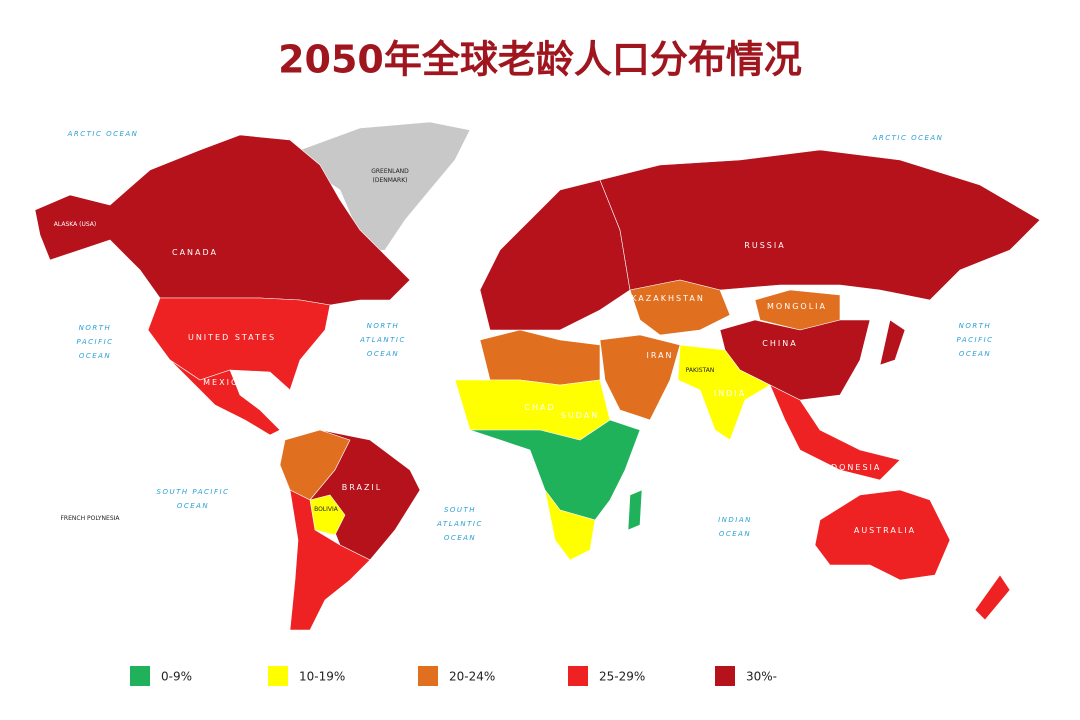 The image size is (1080, 720). What do you see at coordinates (700, 370) in the screenshot?
I see `country-label: PAKISTAN` at bounding box center [700, 370].